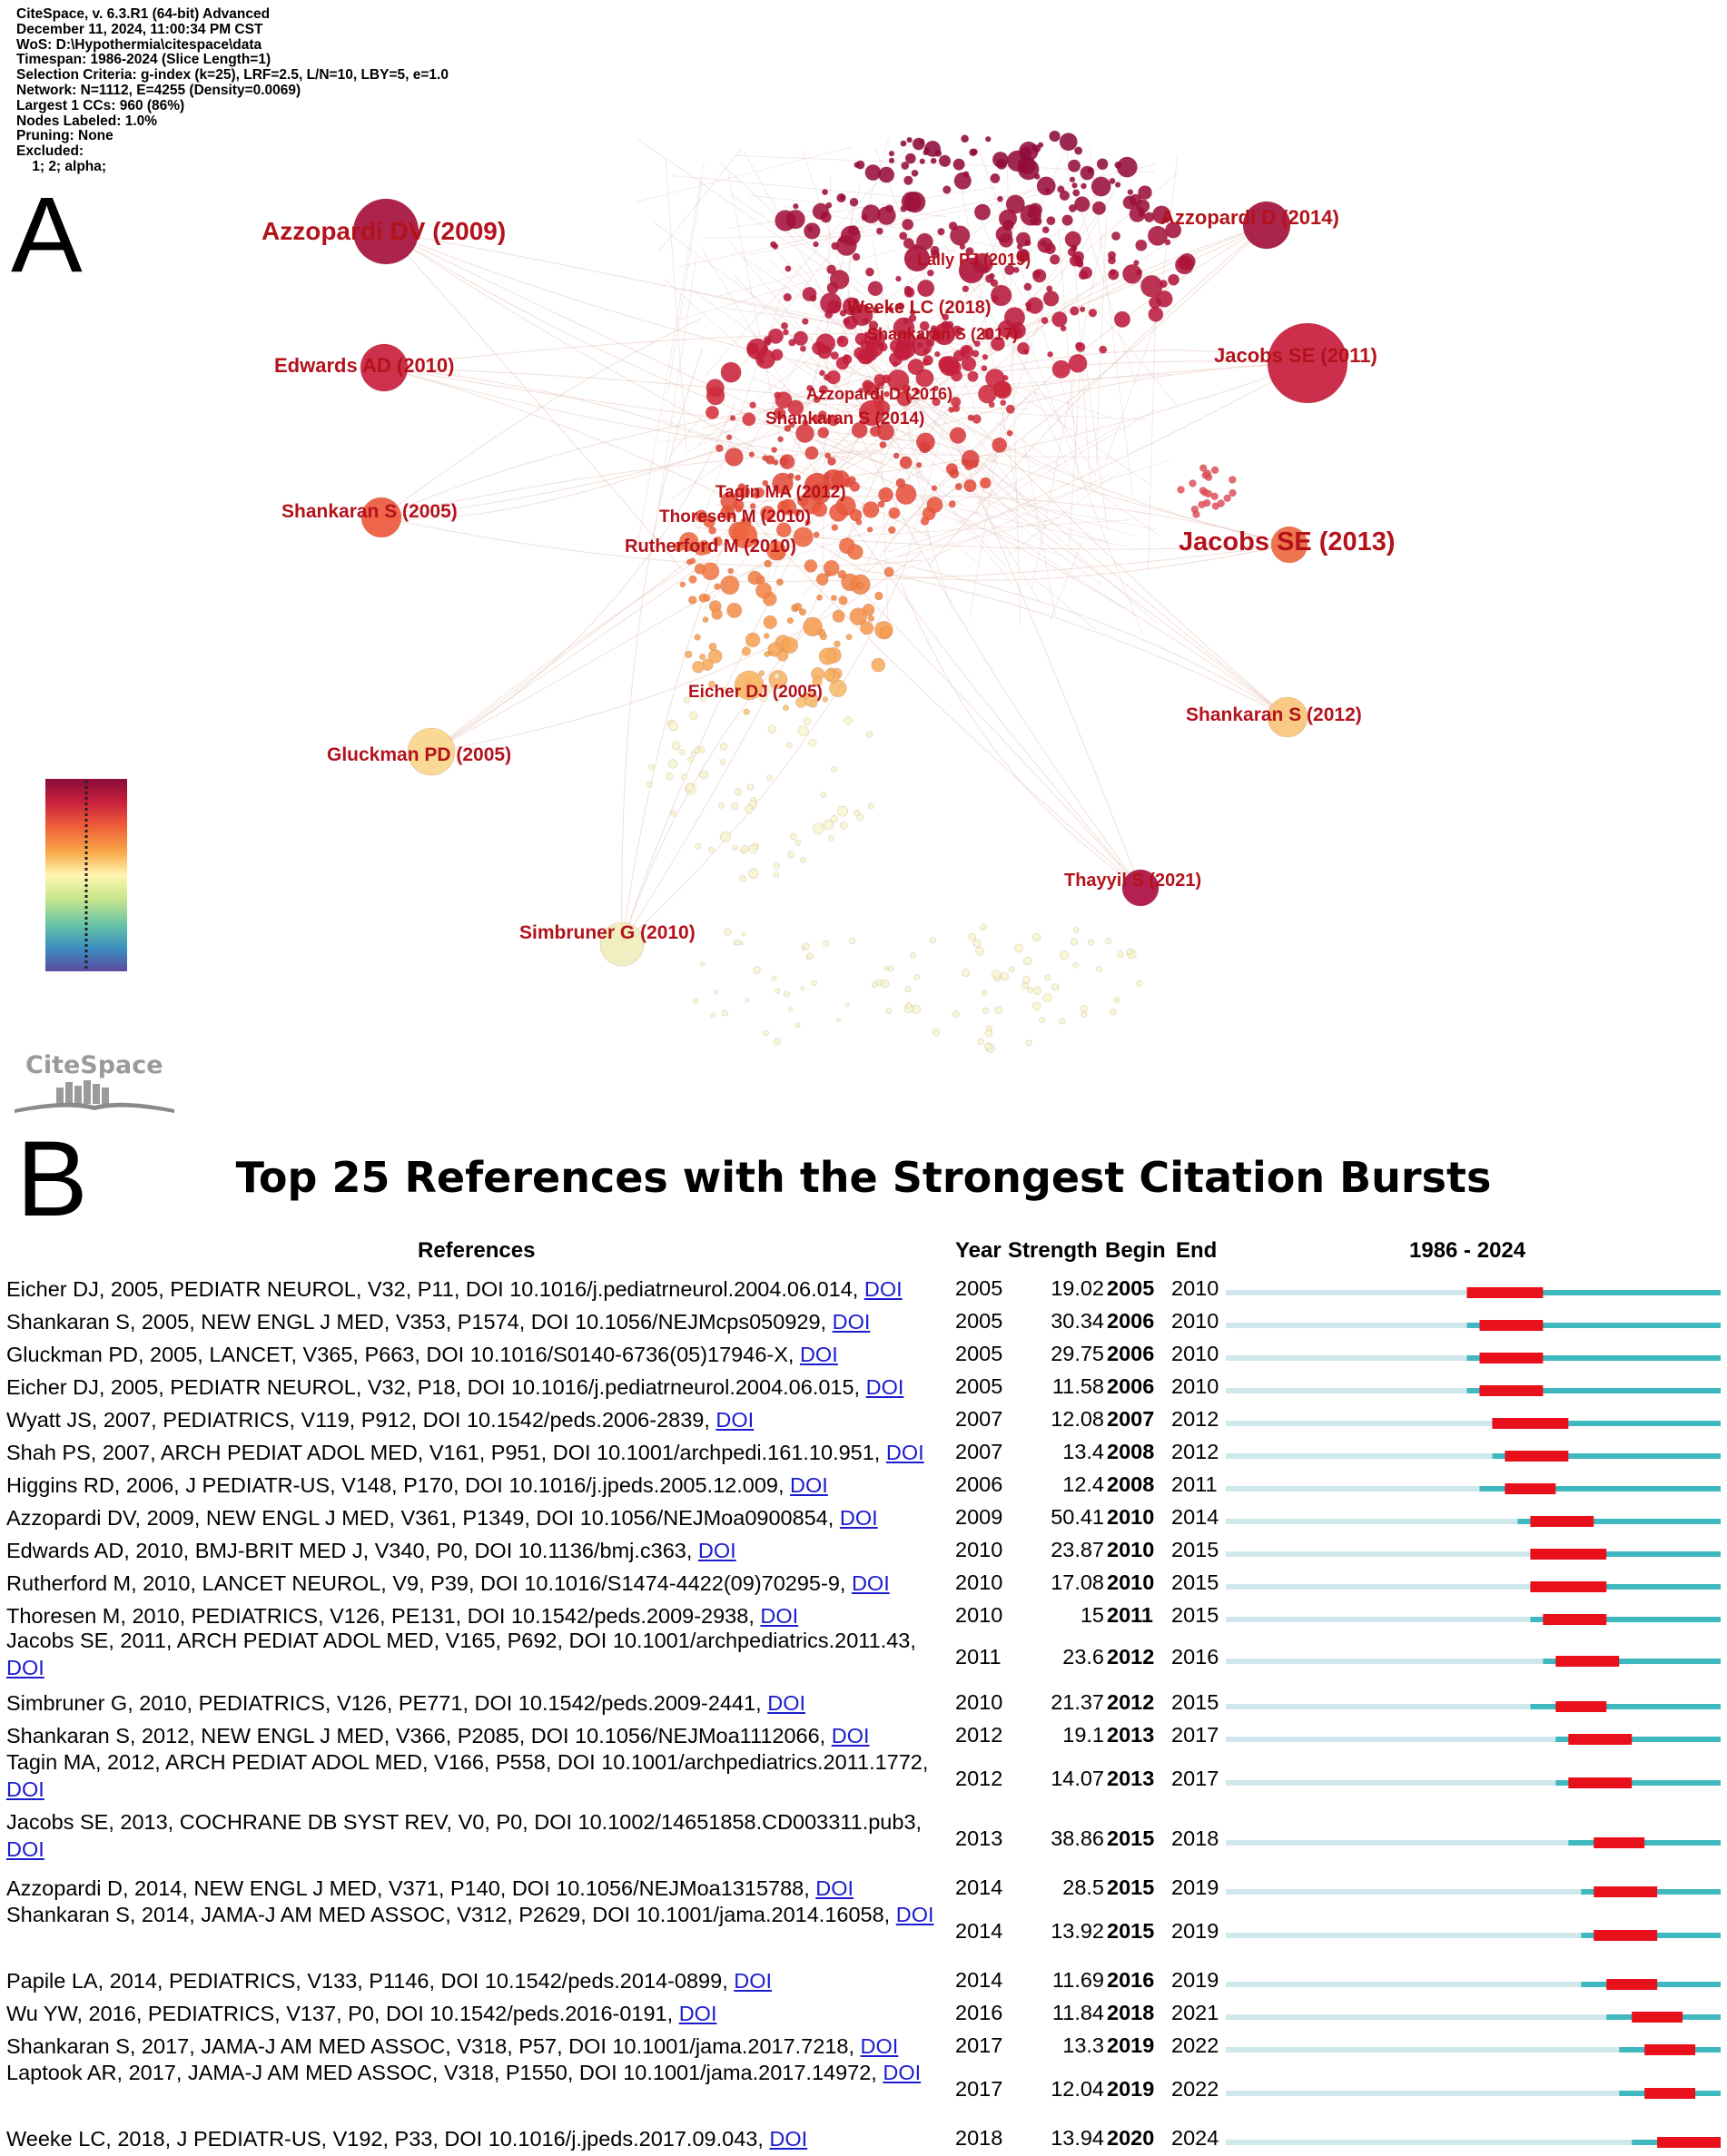 Image resolution: width=1727 pixels, height=2156 pixels. I want to click on node-label: Lally PJ (2019), so click(974, 260).